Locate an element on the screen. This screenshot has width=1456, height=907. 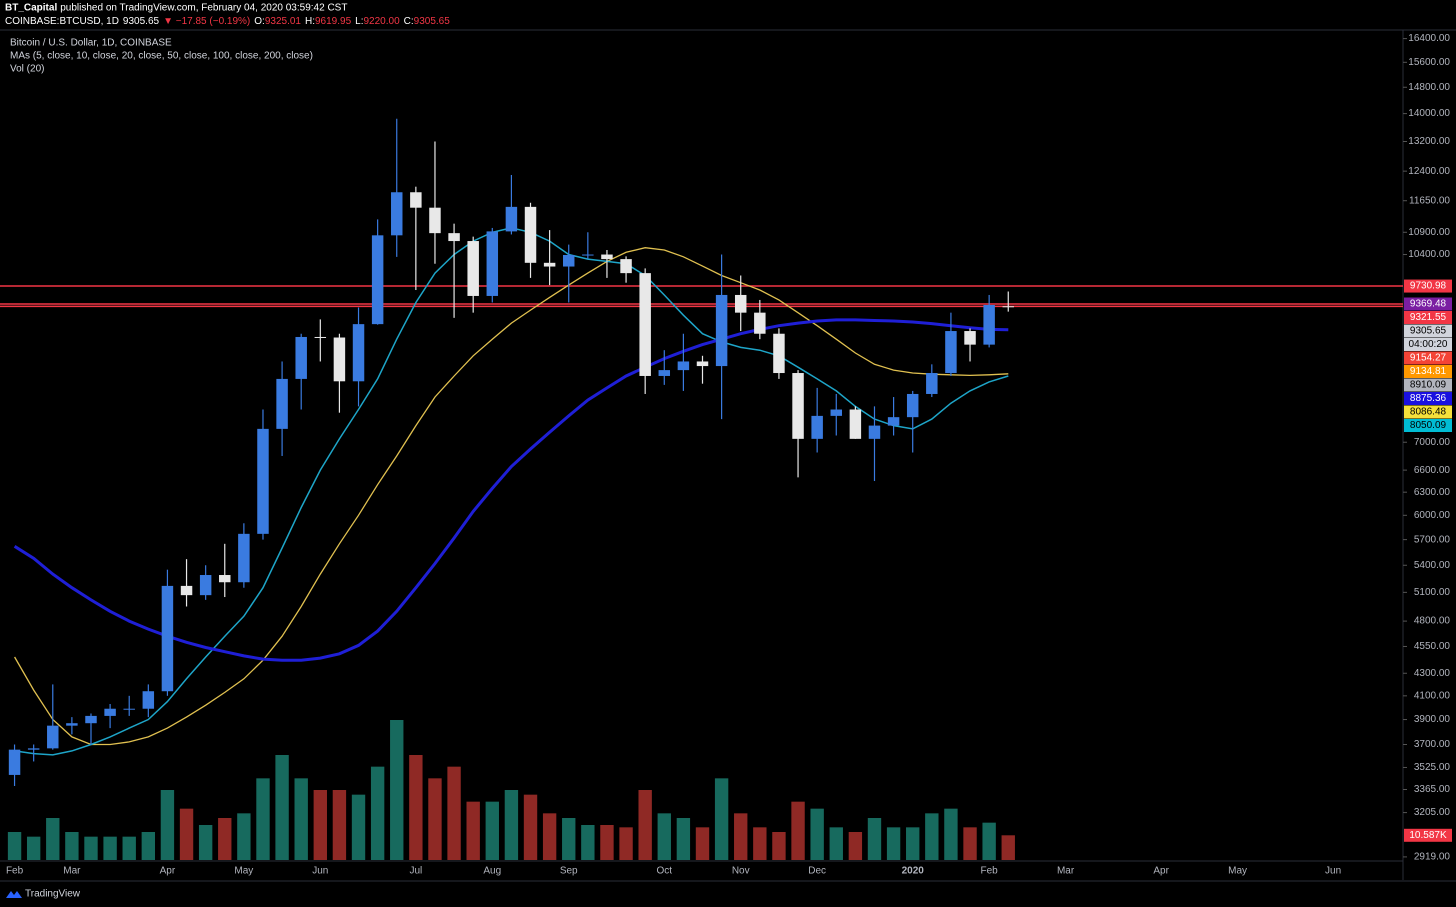
brand: TradingView is located at coordinates (53, 894).